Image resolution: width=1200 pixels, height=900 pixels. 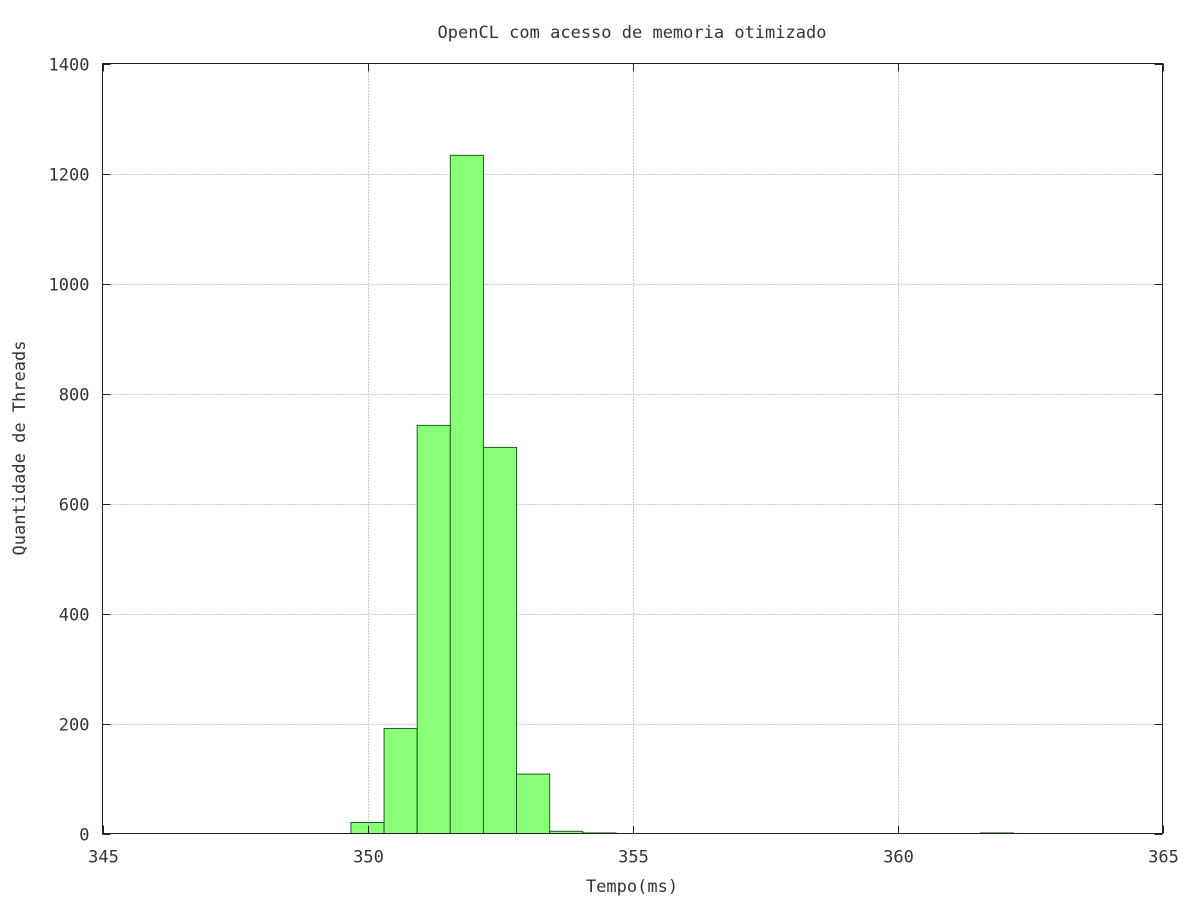 What do you see at coordinates (20, 448) in the screenshot?
I see `y-axis-label: Quantidade de Threads` at bounding box center [20, 448].